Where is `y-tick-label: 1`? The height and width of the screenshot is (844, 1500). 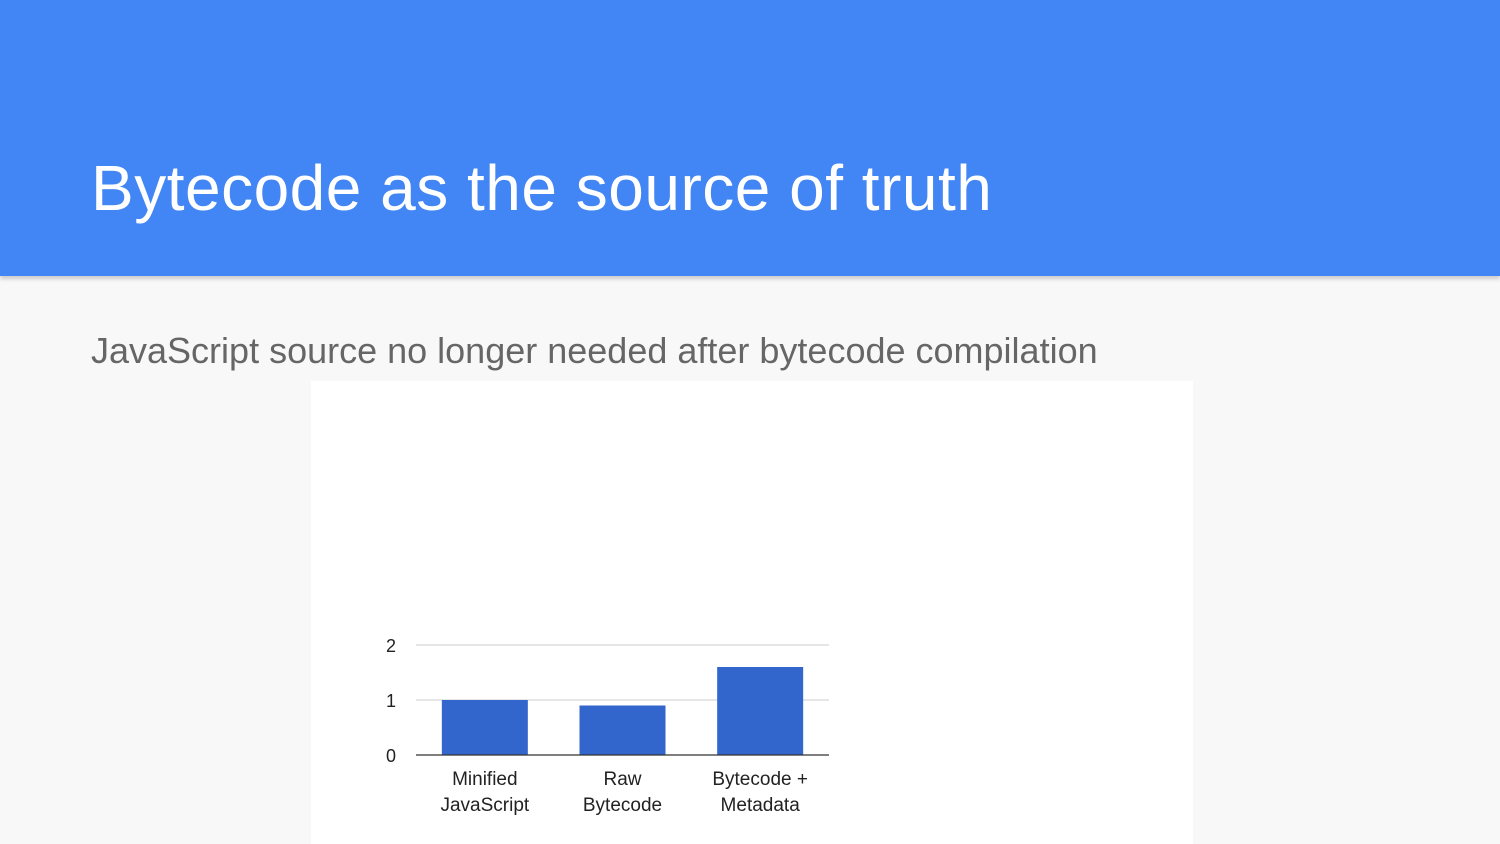 y-tick-label: 1 is located at coordinates (391, 701).